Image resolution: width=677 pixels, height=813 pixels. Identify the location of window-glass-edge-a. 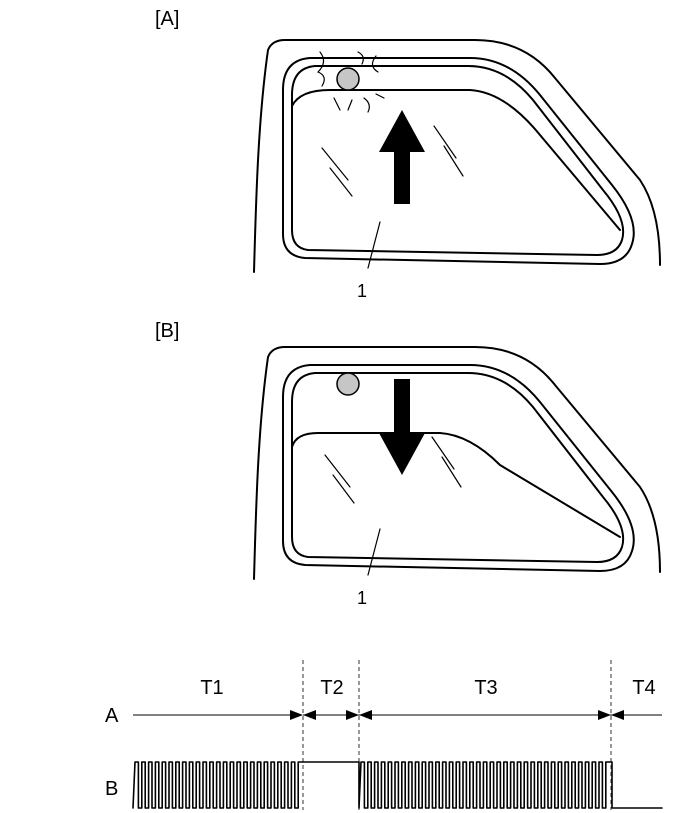
(456, 160).